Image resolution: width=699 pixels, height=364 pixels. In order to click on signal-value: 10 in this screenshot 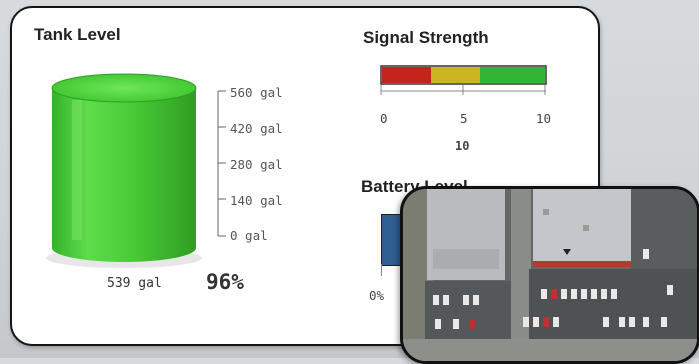, I will do `click(462, 146)`.